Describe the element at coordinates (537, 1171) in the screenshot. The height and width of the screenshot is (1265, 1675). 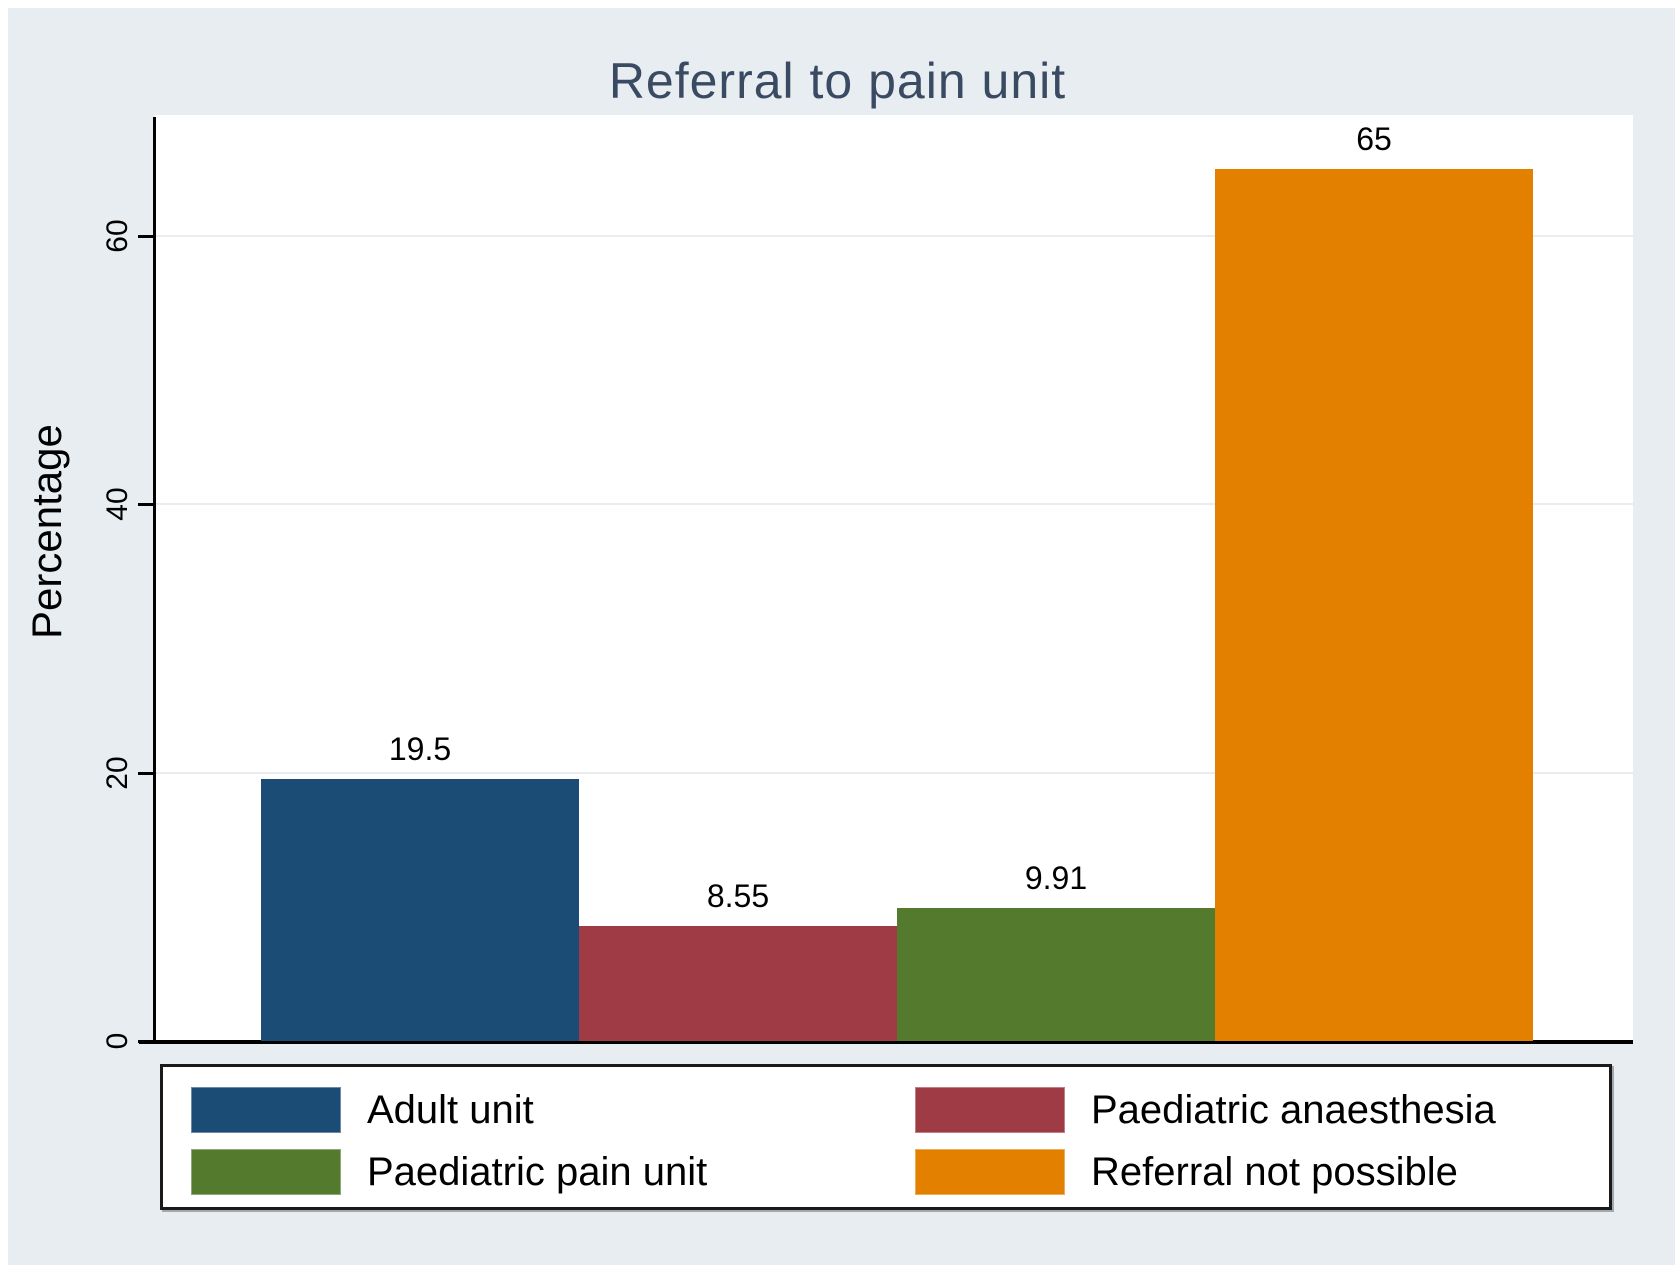
I see `legend-label: Paediatric pain unit` at that location.